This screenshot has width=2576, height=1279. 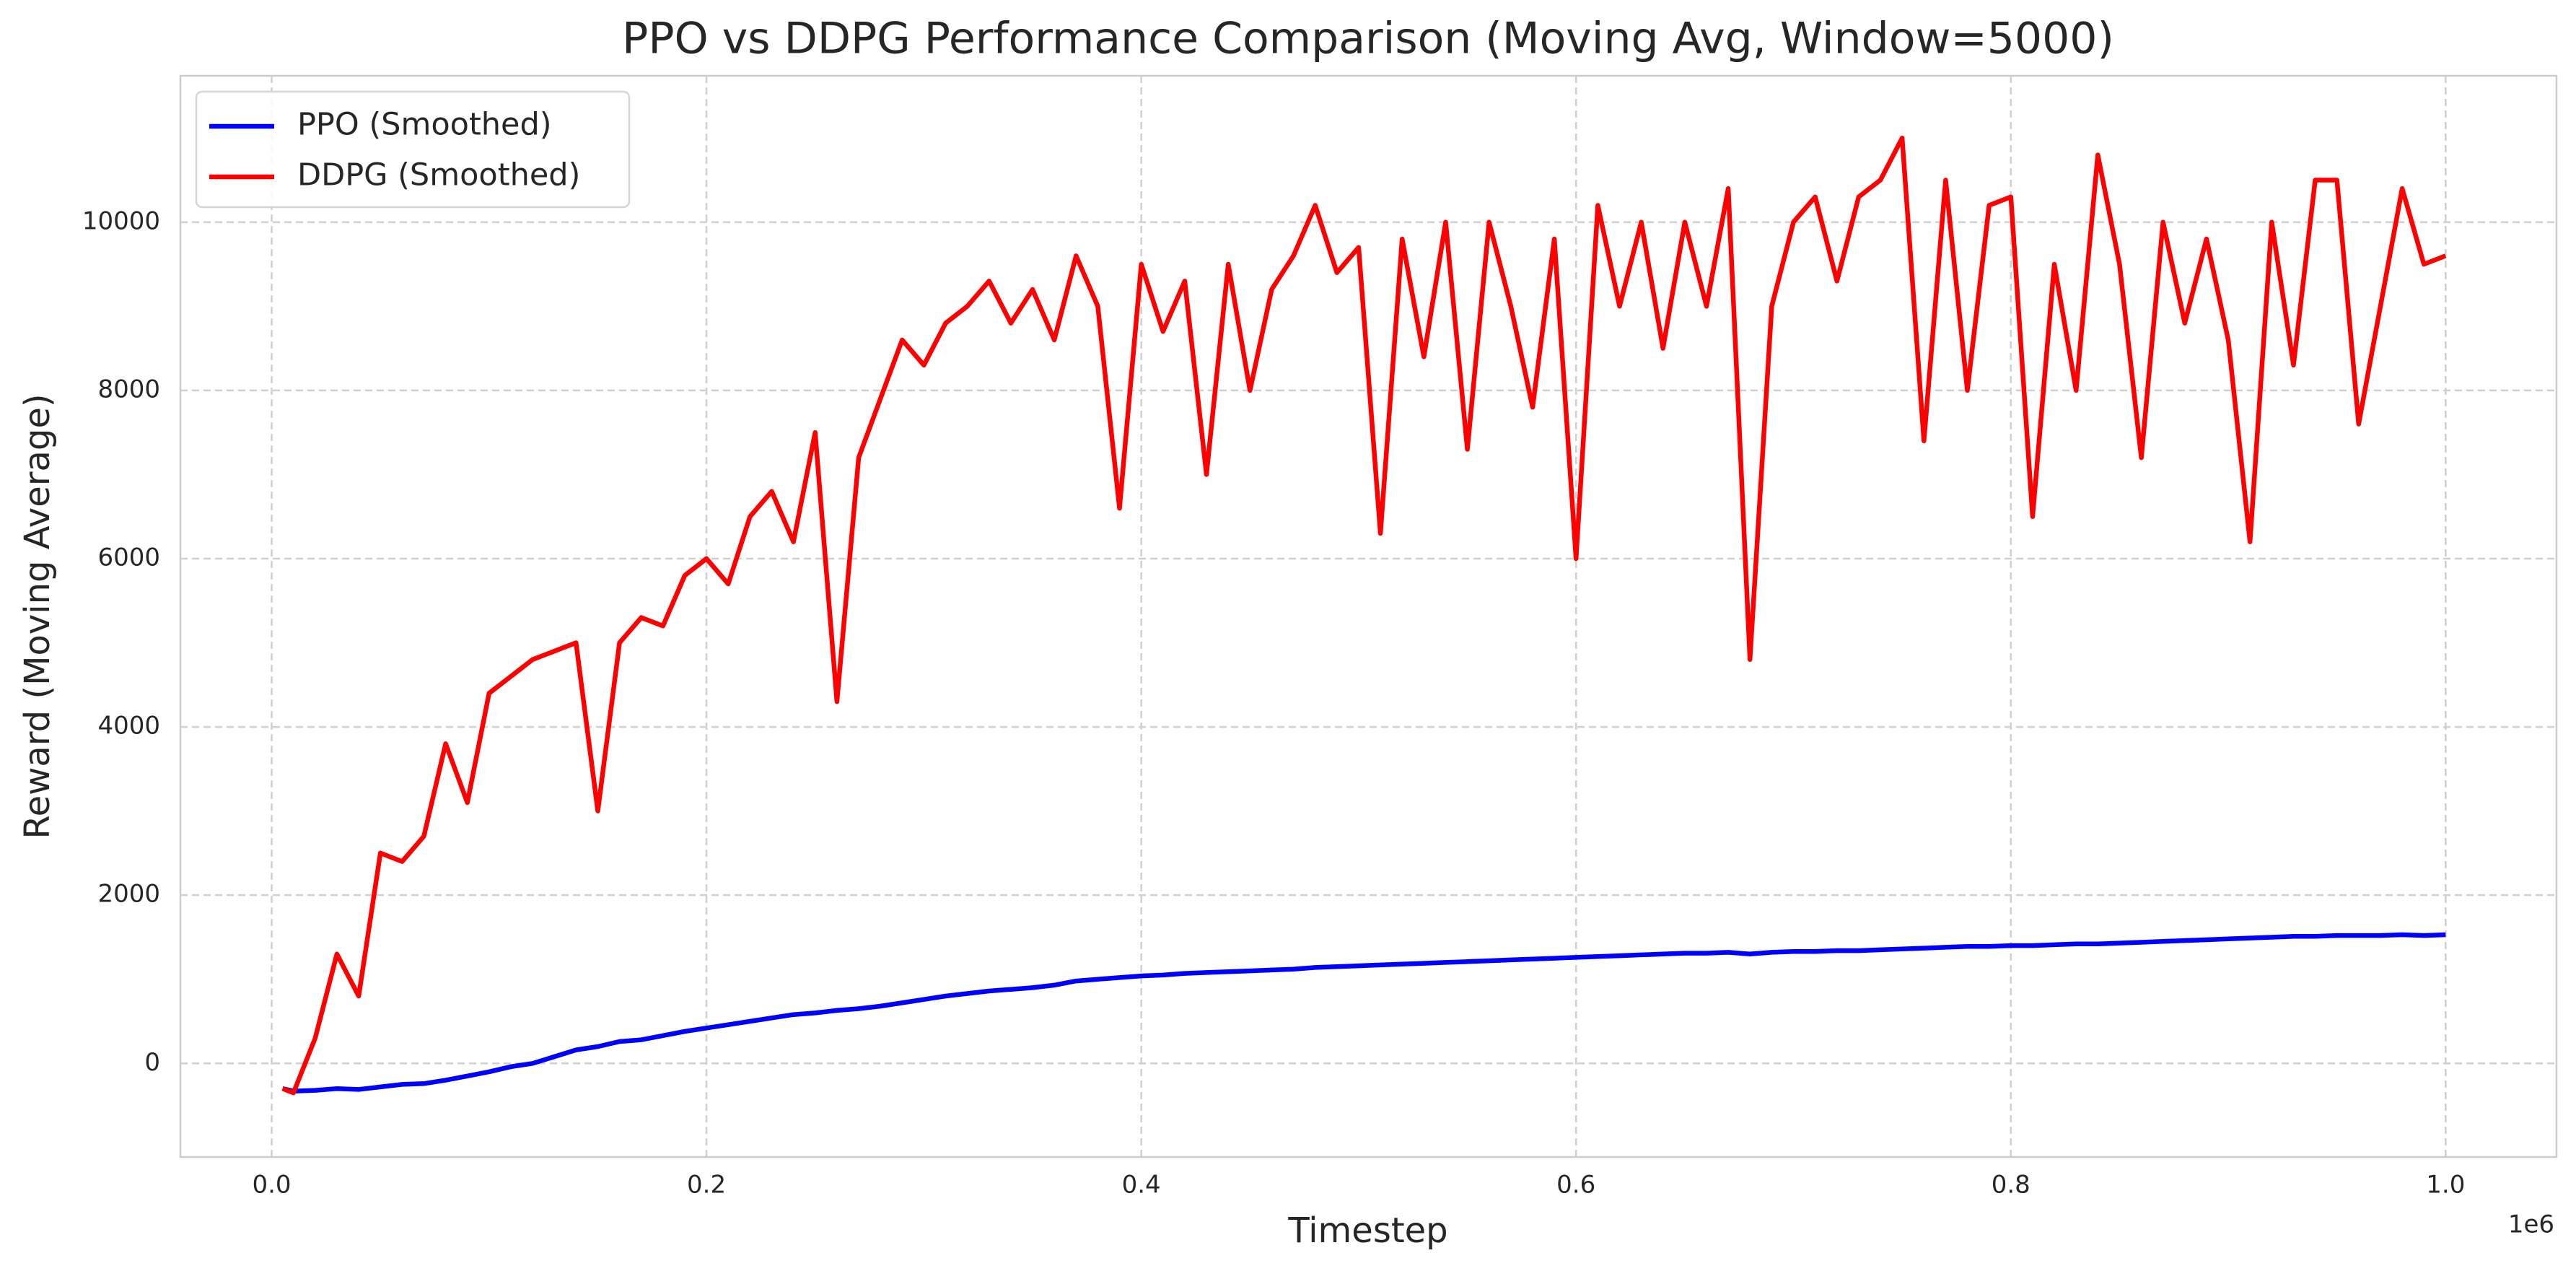 I want to click on x-tick-label: 1.0, so click(x=2445, y=1185).